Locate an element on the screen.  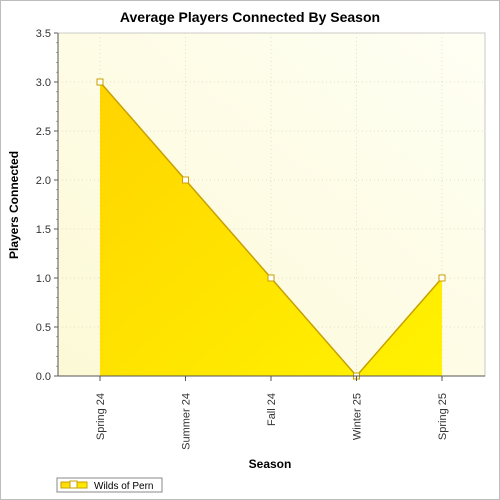
y-tick-label: 3.0 is located at coordinates (43, 83).